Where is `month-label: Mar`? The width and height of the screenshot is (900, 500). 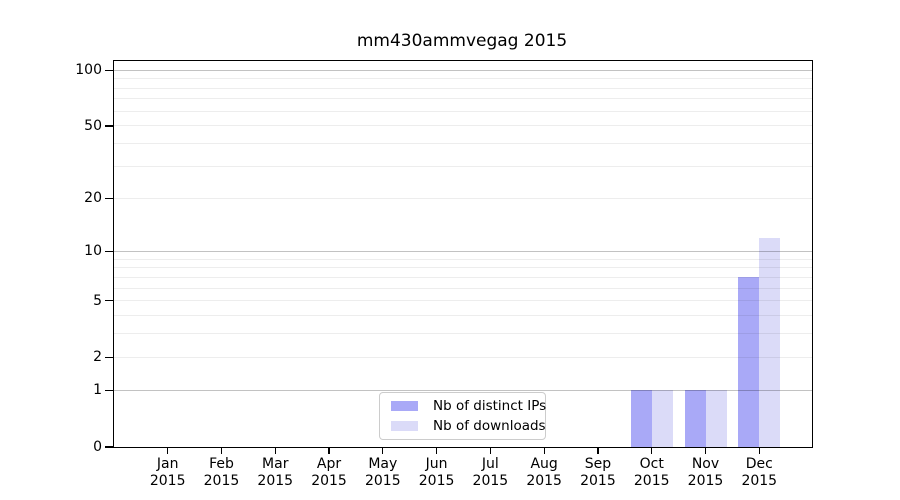 month-label: Mar is located at coordinates (275, 464).